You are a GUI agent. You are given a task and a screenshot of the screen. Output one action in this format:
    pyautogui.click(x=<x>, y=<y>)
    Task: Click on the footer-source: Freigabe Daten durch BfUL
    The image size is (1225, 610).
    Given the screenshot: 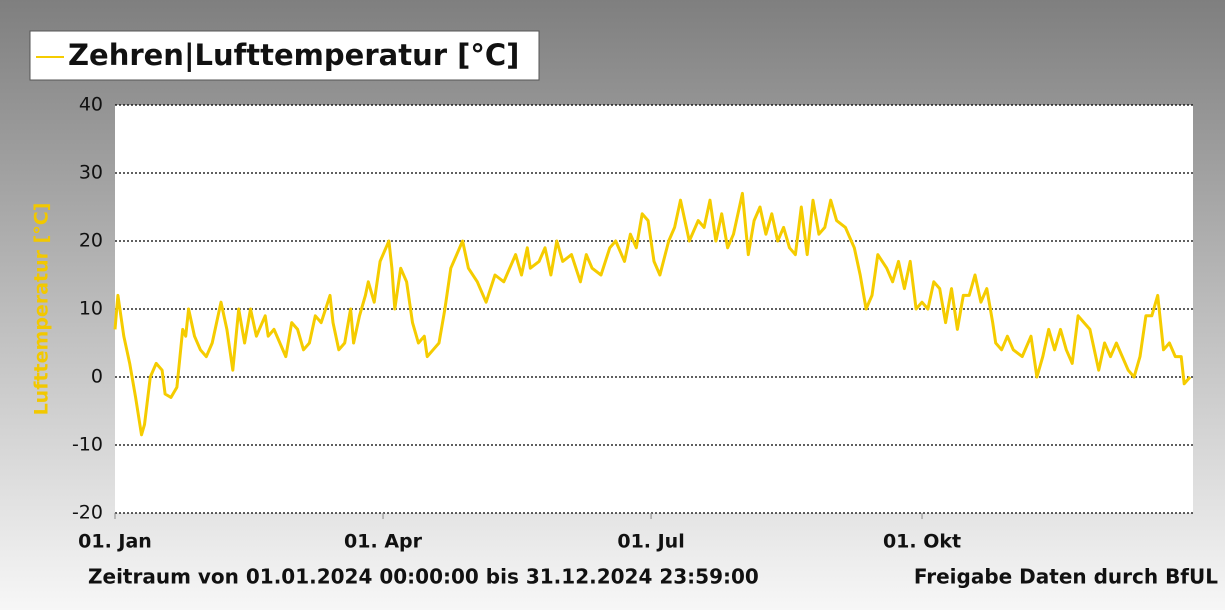 What is the action you would take?
    pyautogui.click(x=1066, y=577)
    